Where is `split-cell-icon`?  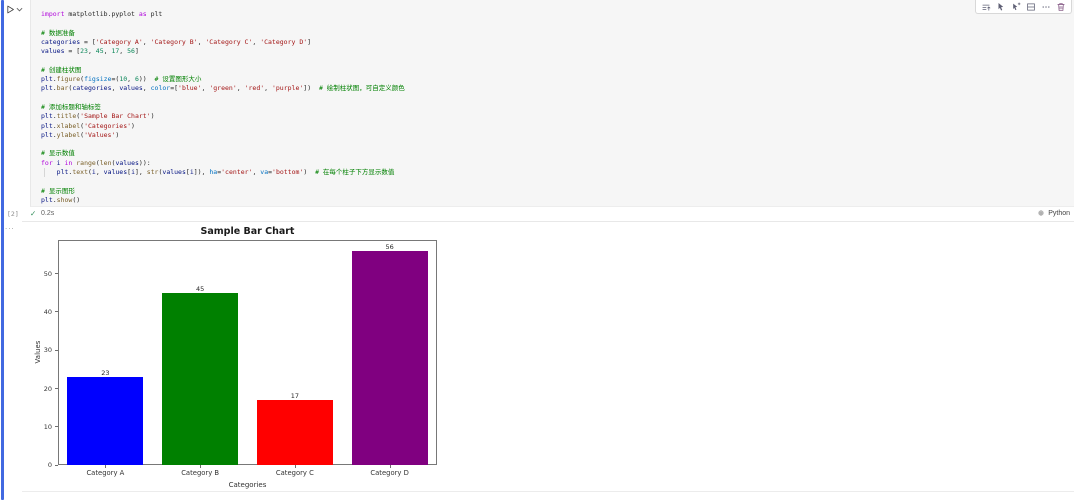 split-cell-icon is located at coordinates (1031, 7).